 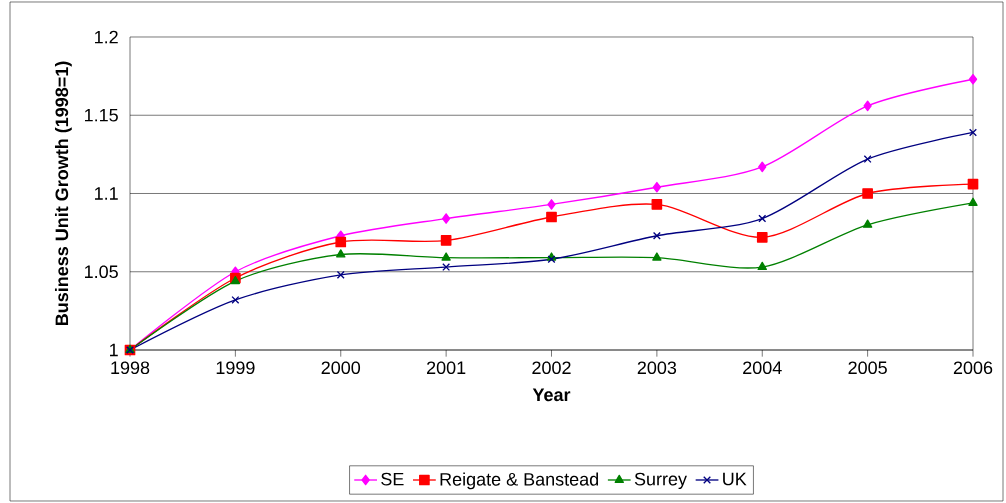 What do you see at coordinates (446, 368) in the screenshot?
I see `x-tick-label: 2001` at bounding box center [446, 368].